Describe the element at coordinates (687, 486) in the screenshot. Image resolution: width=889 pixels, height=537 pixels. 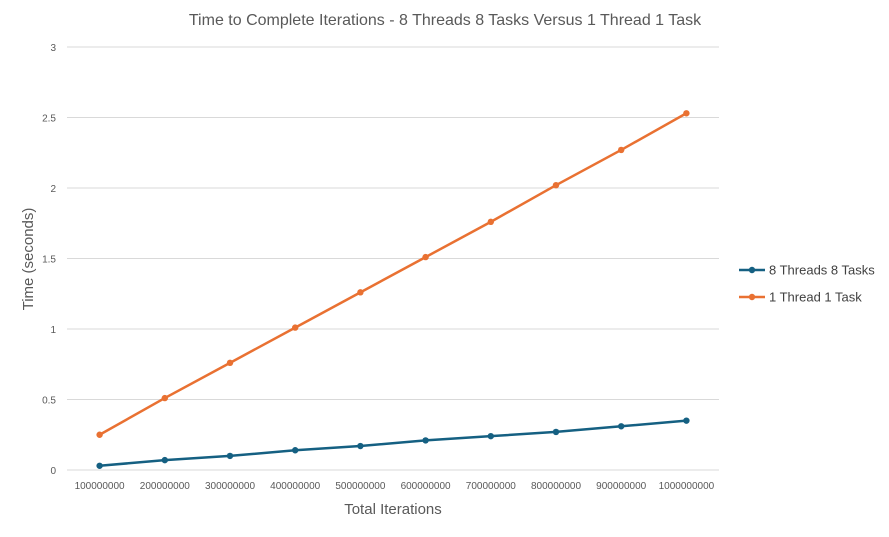
I see `x-tick-label-9: 1000000000` at that location.